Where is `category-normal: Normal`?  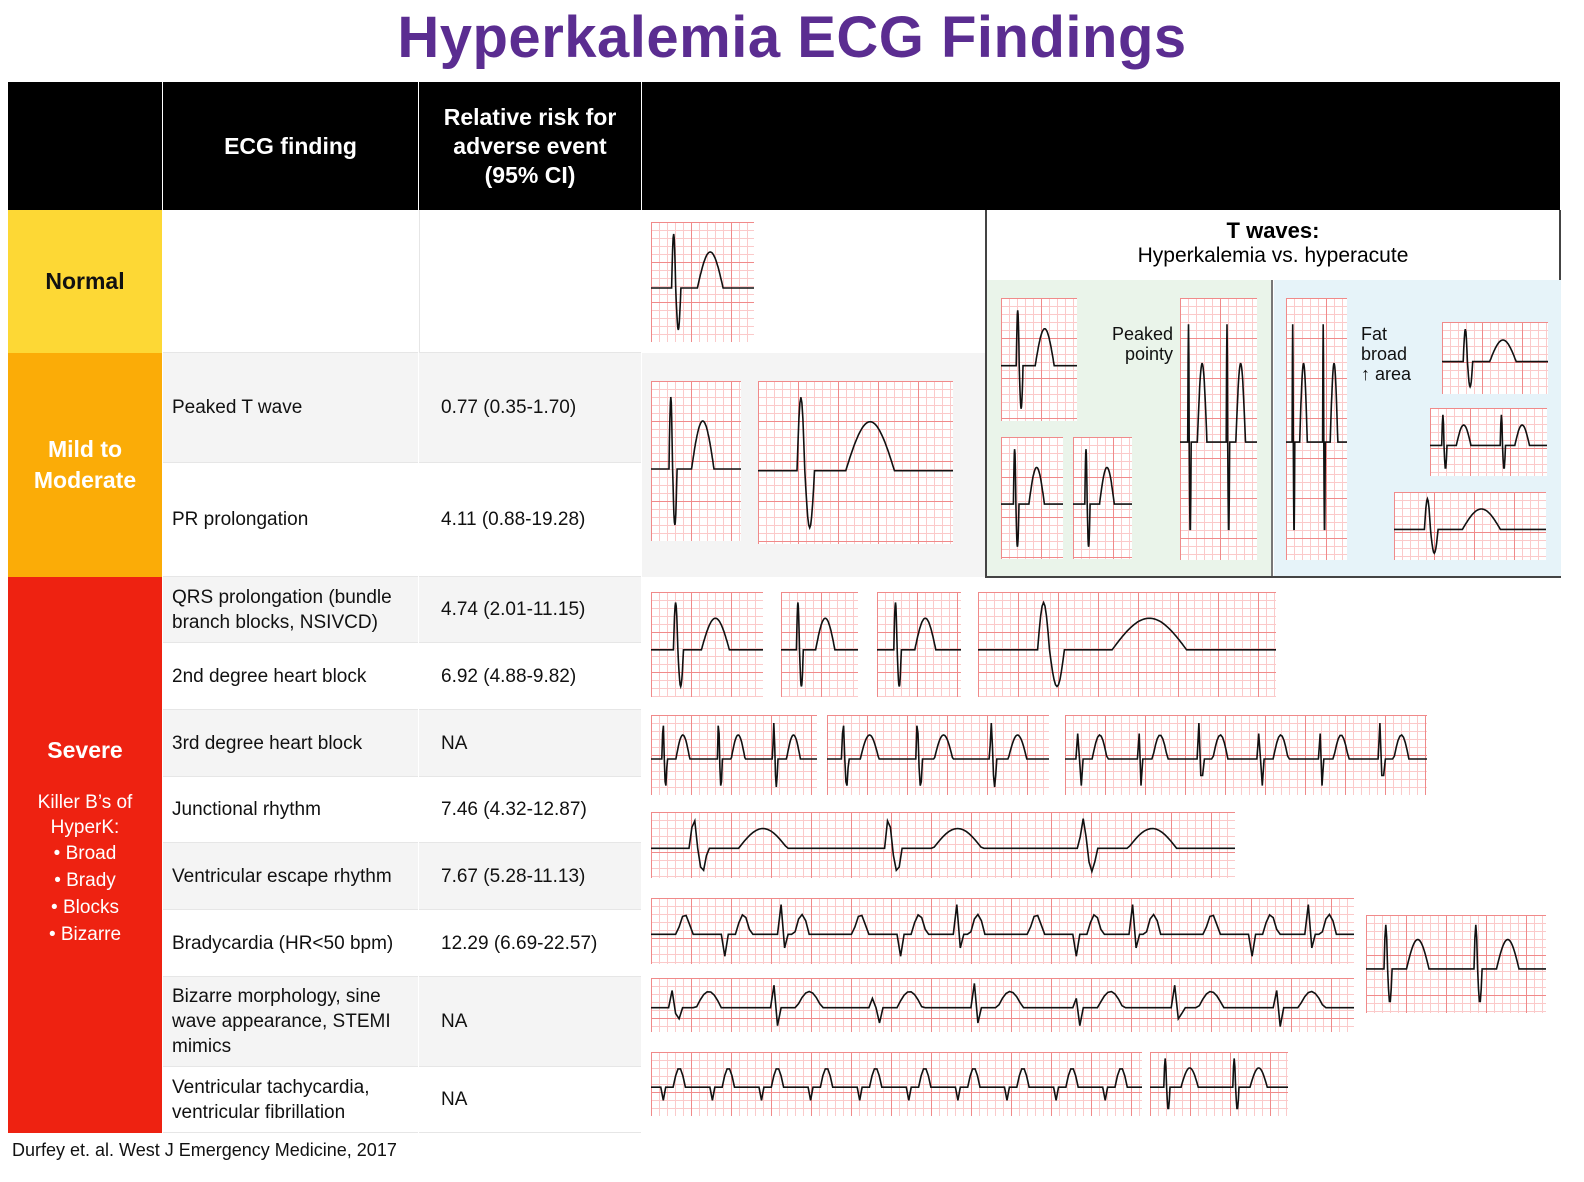 category-normal: Normal is located at coordinates (85, 281).